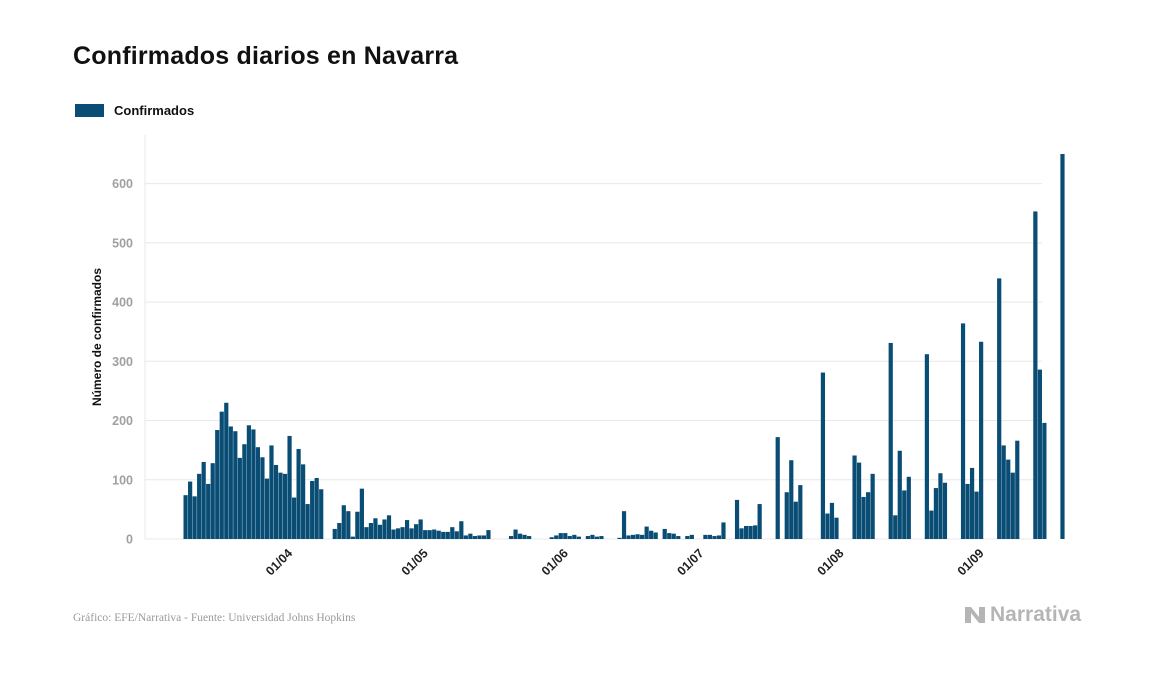 Image resolution: width=1157 pixels, height=674 pixels. I want to click on narrativa-logo-icon, so click(975, 615).